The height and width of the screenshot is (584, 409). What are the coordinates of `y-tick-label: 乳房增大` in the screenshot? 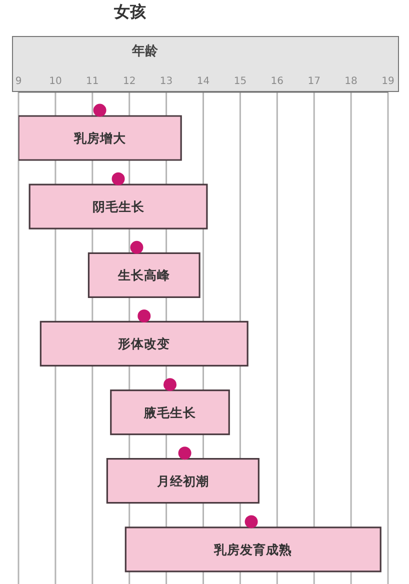 It's located at (99, 138).